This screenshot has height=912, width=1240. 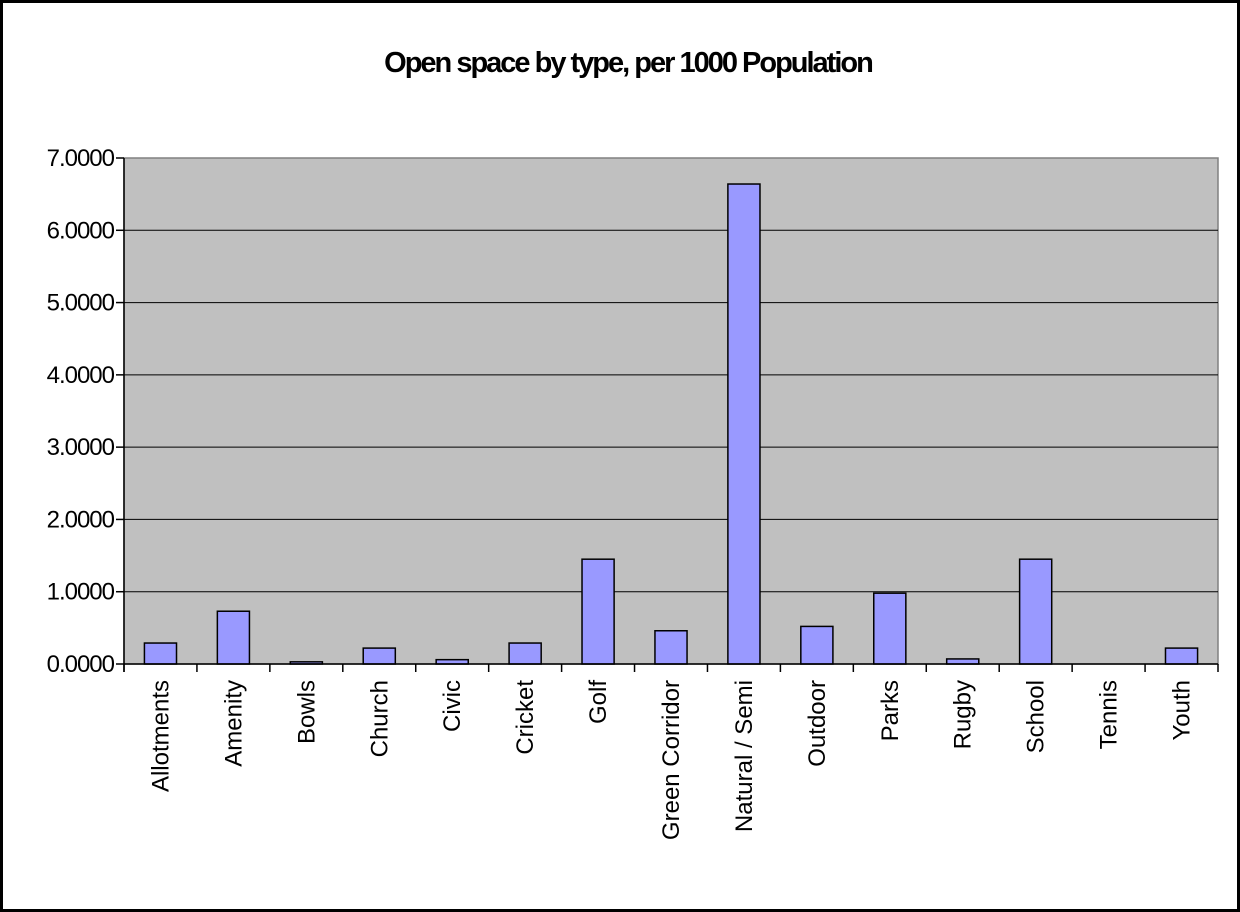 What do you see at coordinates (962, 661) in the screenshot?
I see `bar-rugby` at bounding box center [962, 661].